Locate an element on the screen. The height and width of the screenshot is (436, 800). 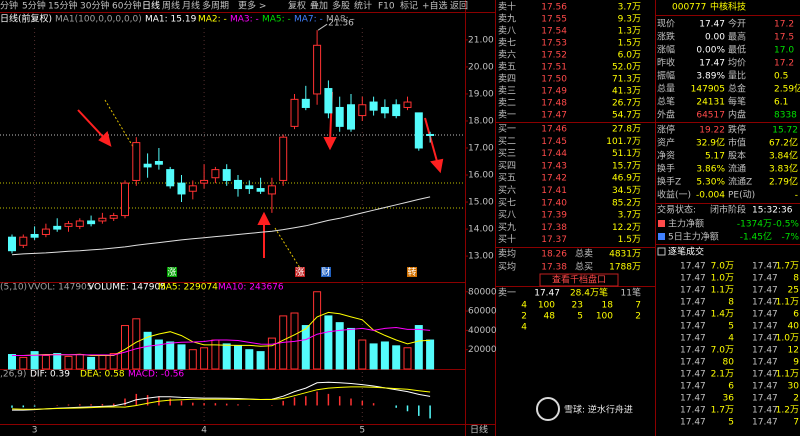
legend-label: MA3: - is located at coordinates (244, 20).